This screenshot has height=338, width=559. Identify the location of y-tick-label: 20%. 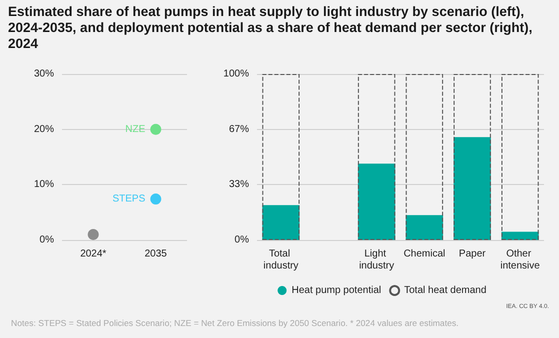
(44, 129).